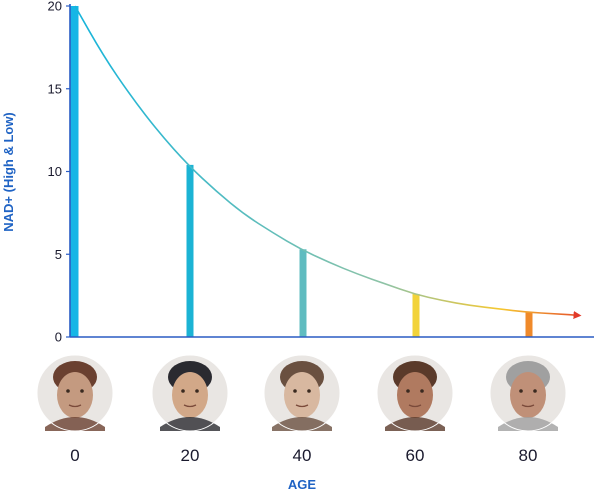 This screenshot has height=491, width=595. Describe the element at coordinates (415, 393) in the screenshot. I see `older-man-face-icon` at that location.